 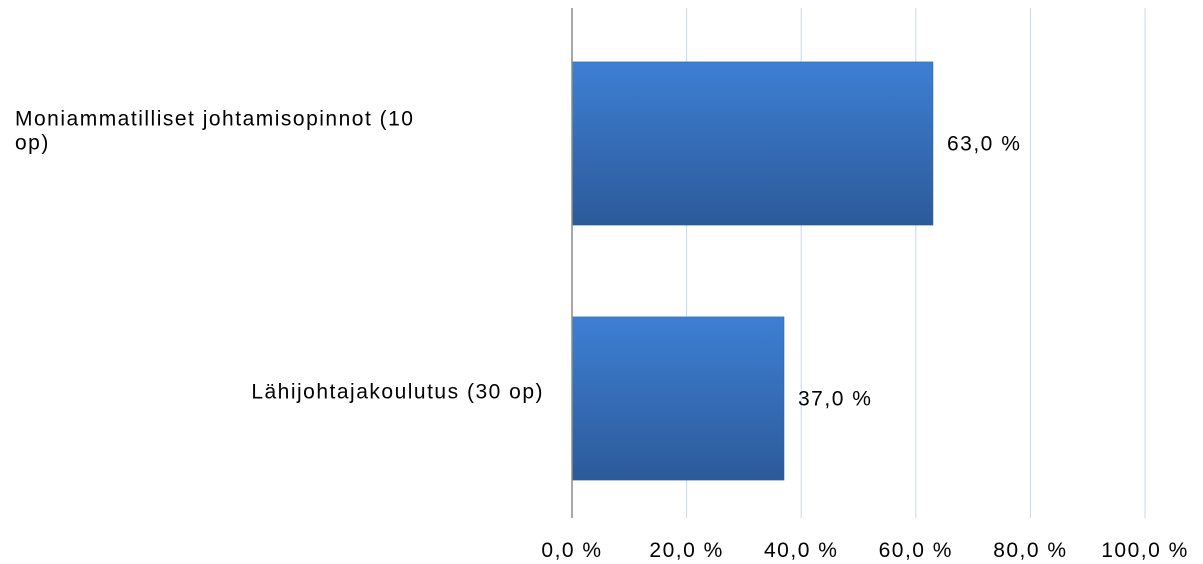 What do you see at coordinates (32, 143) in the screenshot?
I see `category-label: op)` at bounding box center [32, 143].